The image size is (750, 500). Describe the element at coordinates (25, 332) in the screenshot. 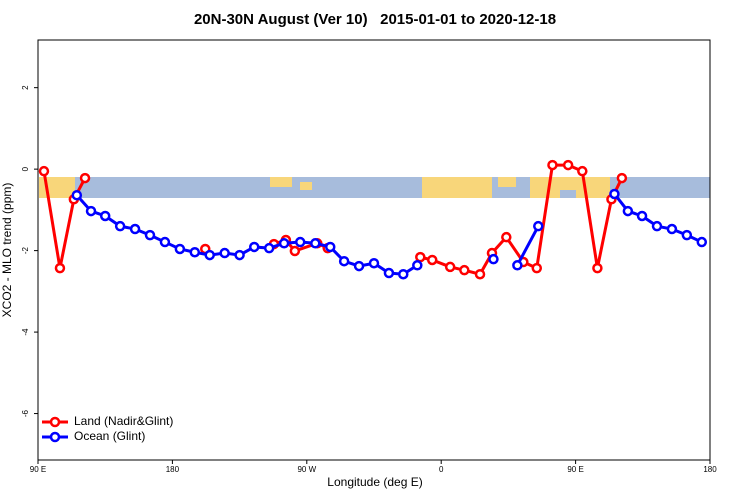

I see `y-tick-label: -4` at that location.